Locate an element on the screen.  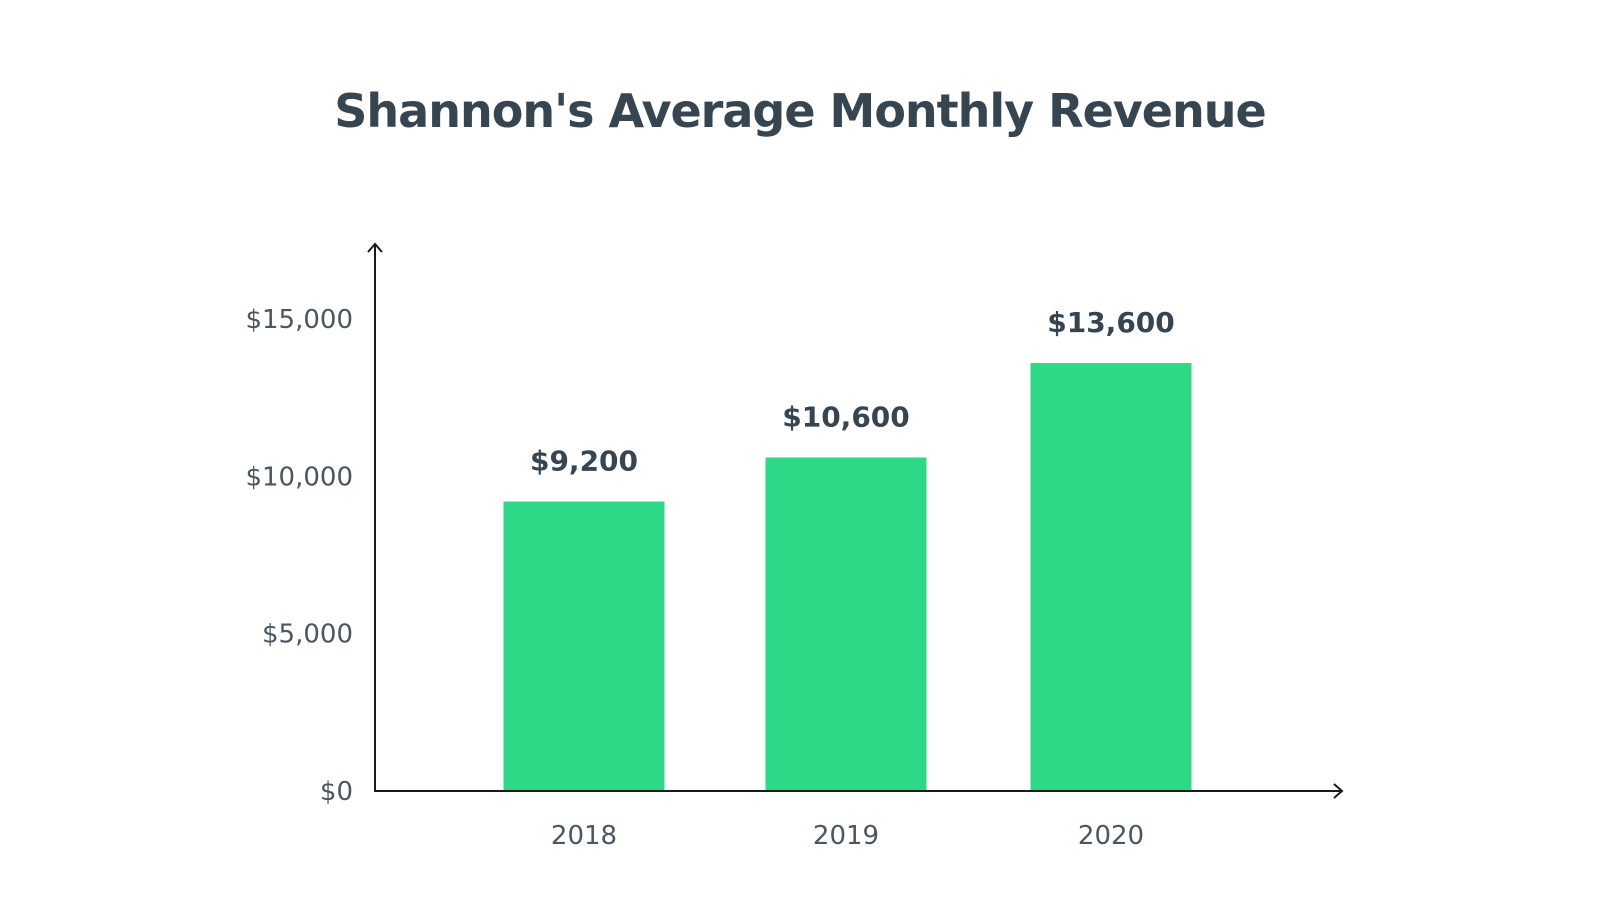
bar-2018 is located at coordinates (584, 646).